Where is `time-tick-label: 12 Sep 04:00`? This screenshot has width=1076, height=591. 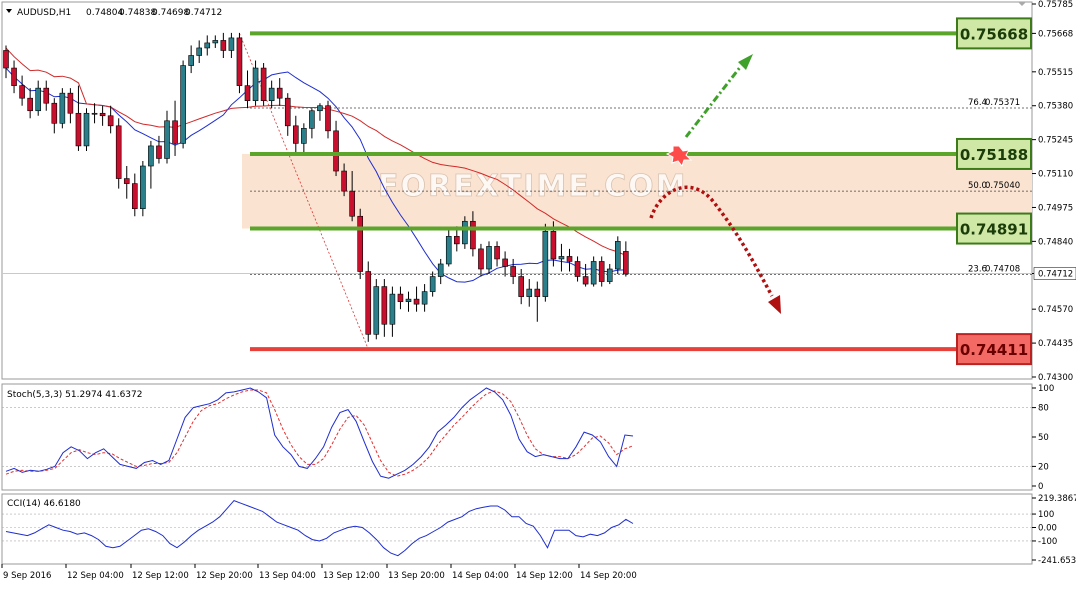 time-tick-label: 12 Sep 04:00 is located at coordinates (95, 576).